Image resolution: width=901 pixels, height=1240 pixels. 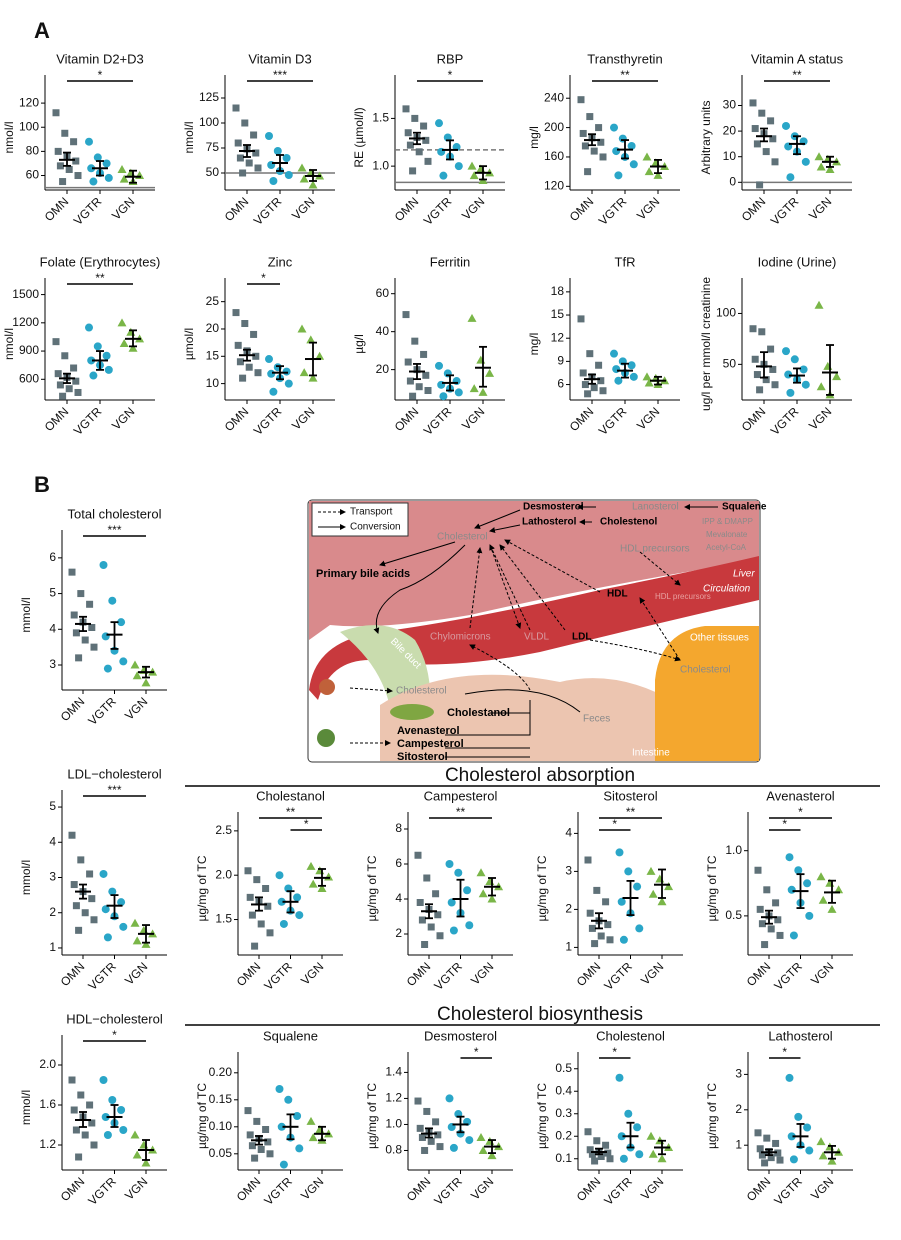 I want to click on y-axis-label: mmol/l, so click(x=26, y=877).